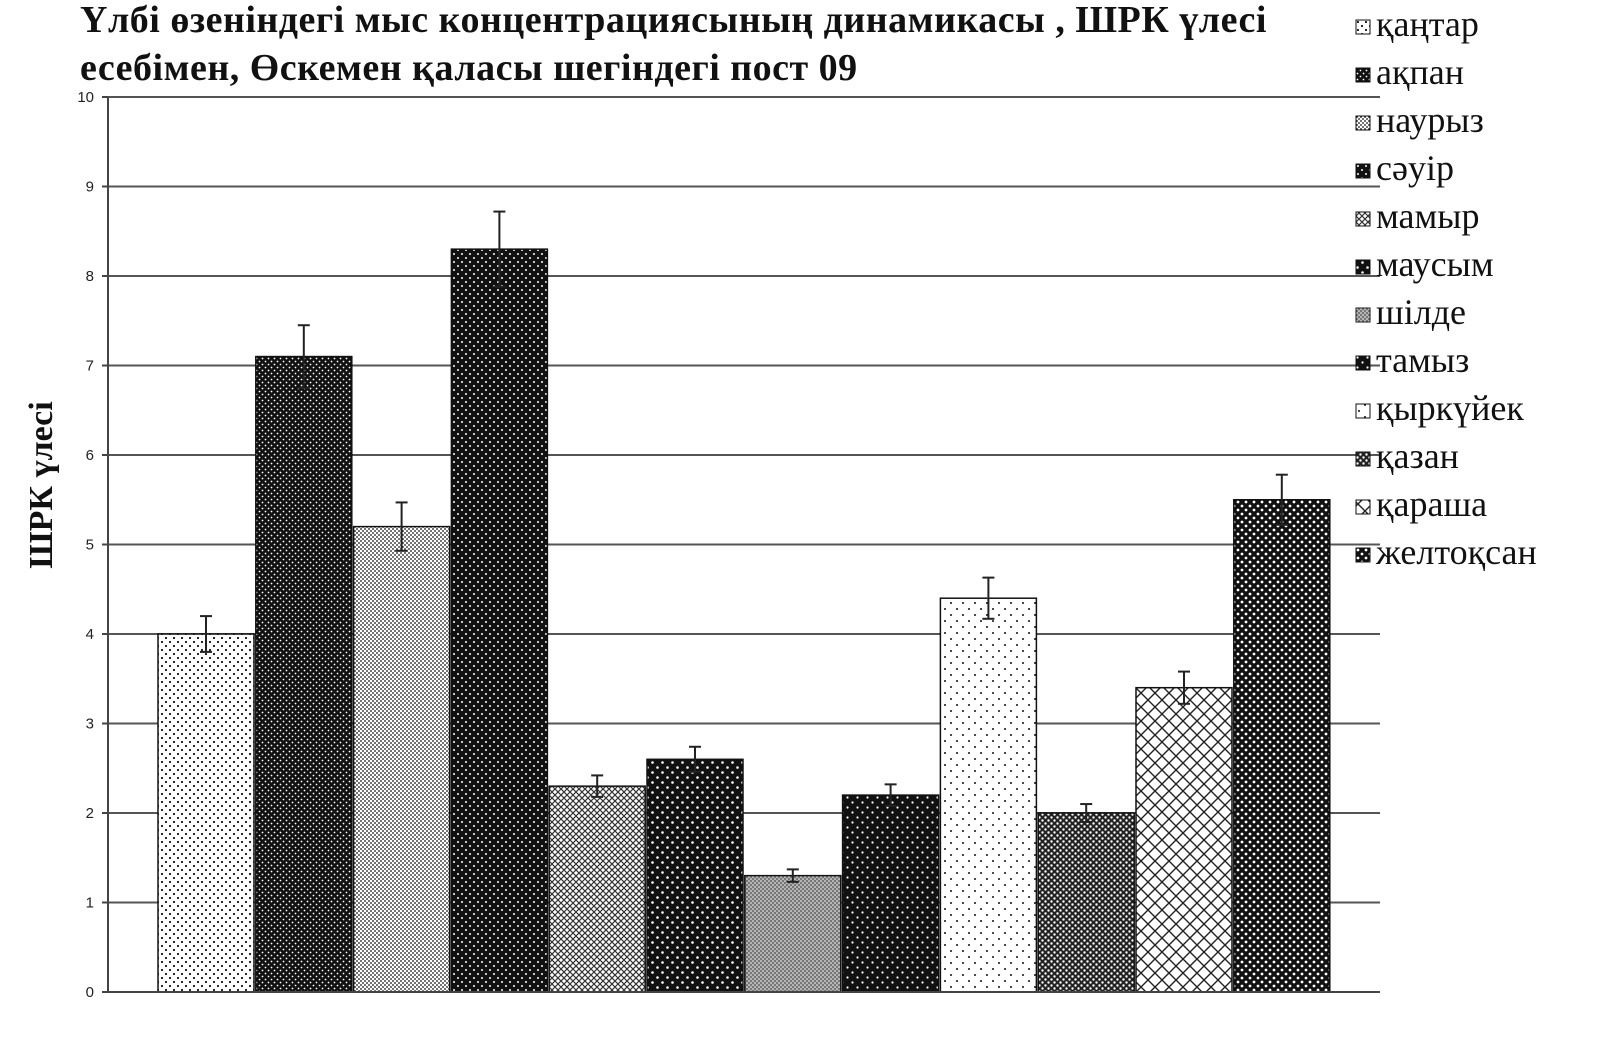 The image size is (1624, 1039). I want to click on y-axis-label: ШРК үлесі, so click(41, 484).